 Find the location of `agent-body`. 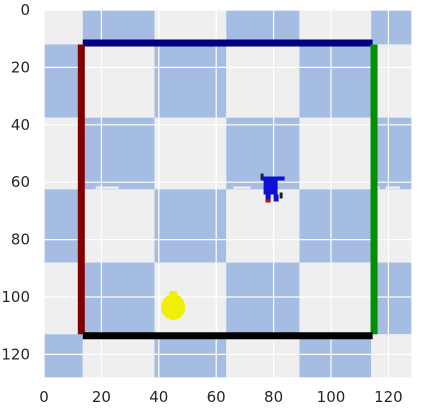

agent-body is located at coordinates (270, 187).